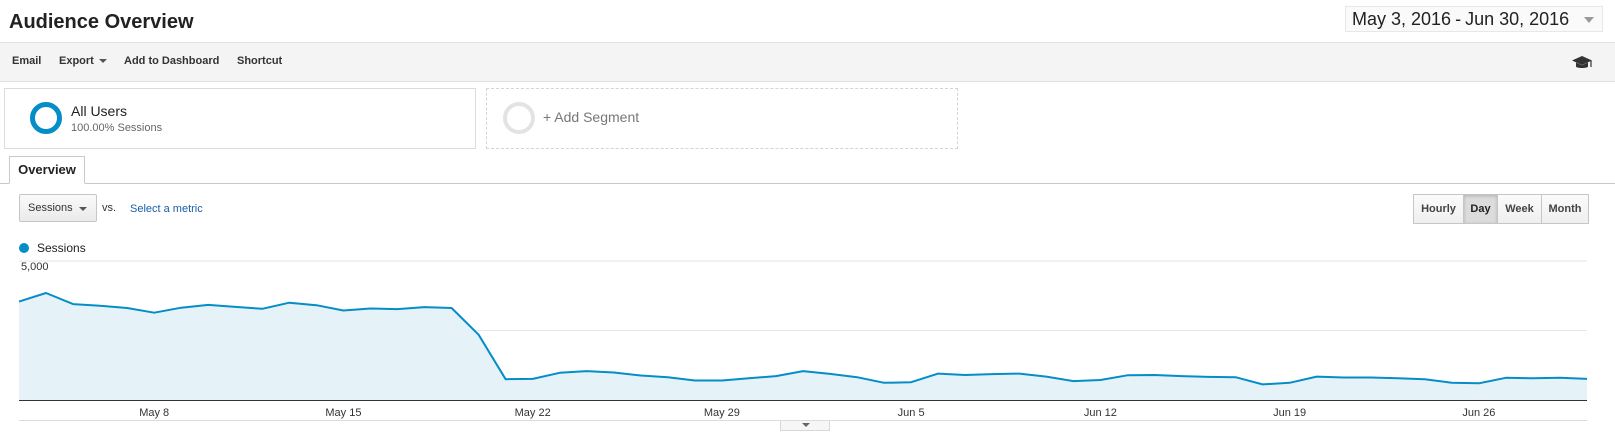 This screenshot has height=435, width=1615. I want to click on email-button: Email, so click(27, 61).